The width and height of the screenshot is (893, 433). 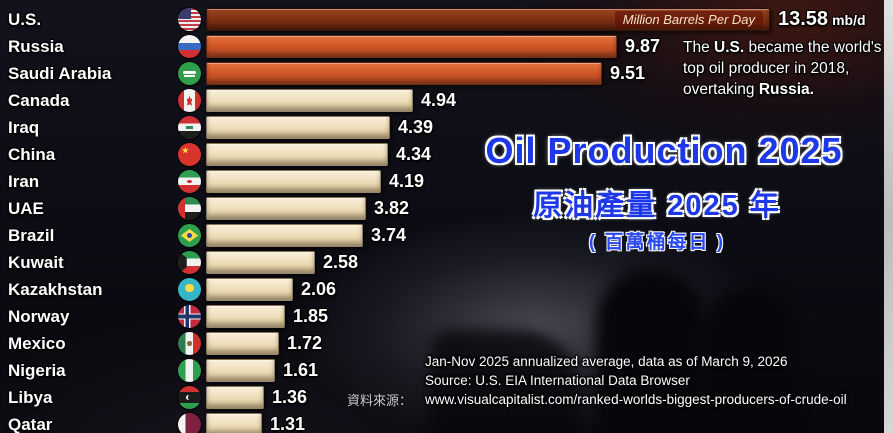 What do you see at coordinates (411, 46) in the screenshot?
I see `bar-russia` at bounding box center [411, 46].